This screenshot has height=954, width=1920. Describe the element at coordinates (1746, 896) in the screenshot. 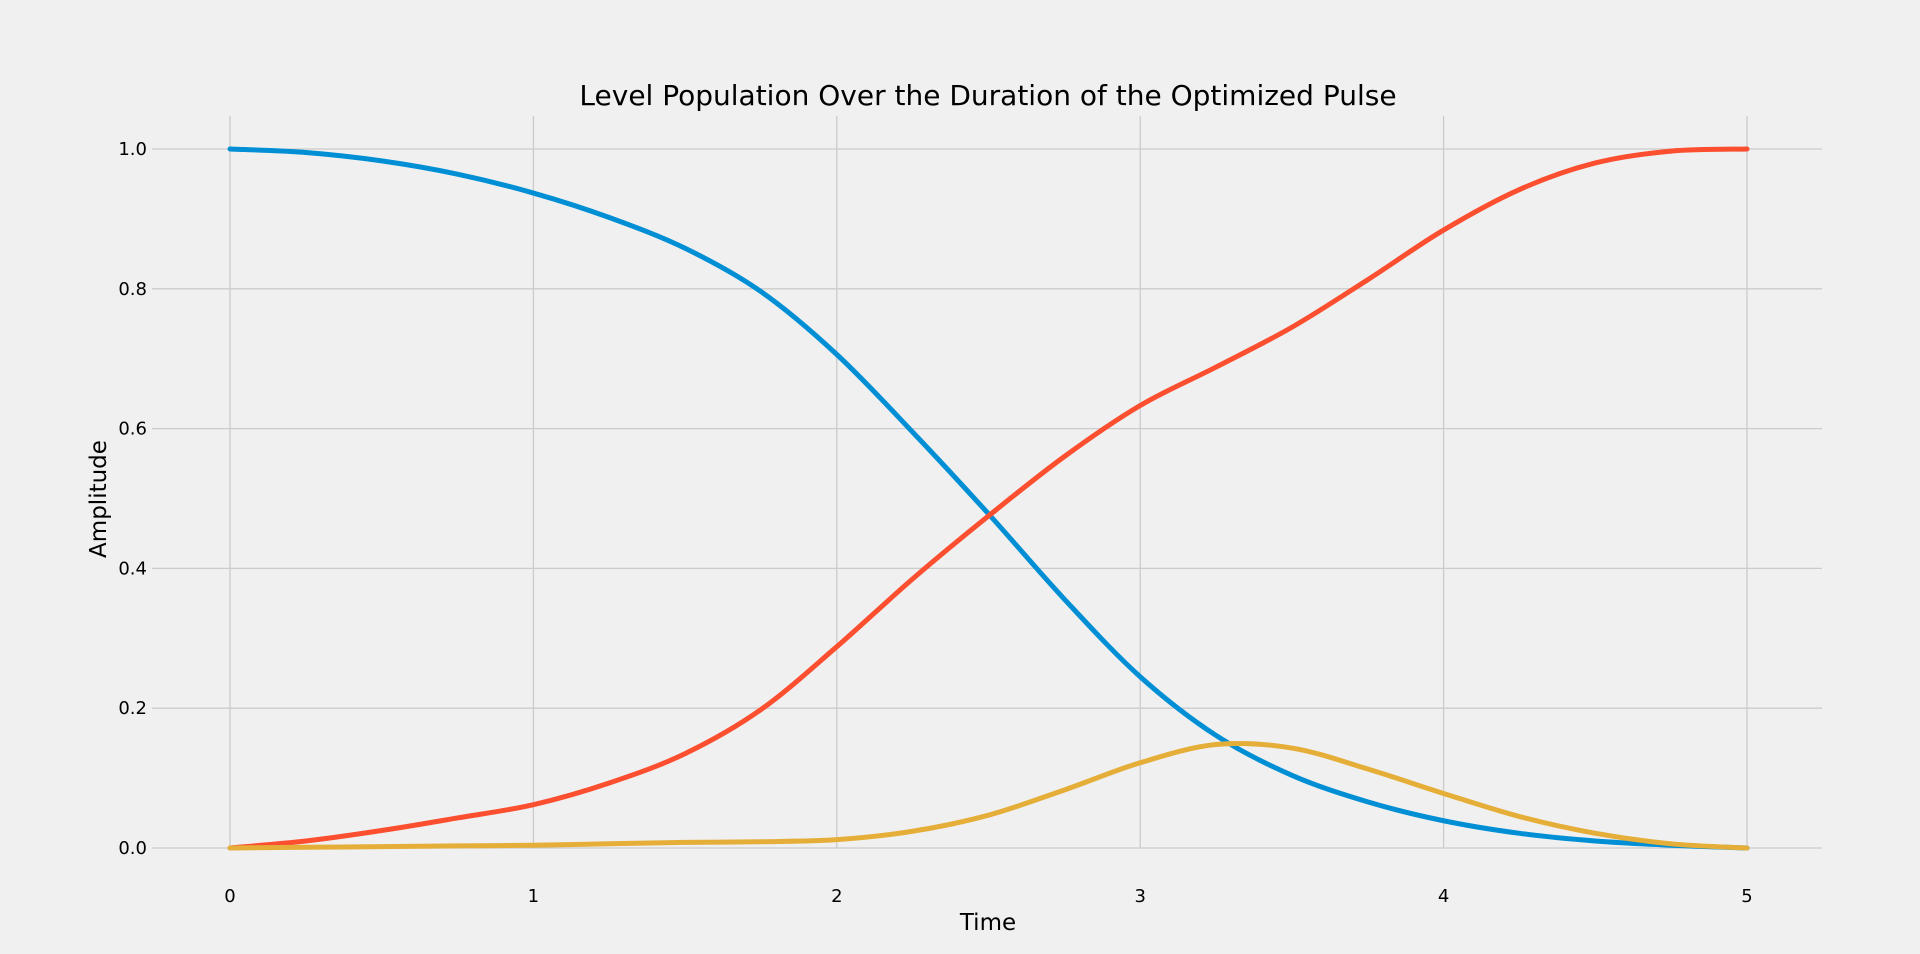

I see `x-tick-label: 5` at that location.